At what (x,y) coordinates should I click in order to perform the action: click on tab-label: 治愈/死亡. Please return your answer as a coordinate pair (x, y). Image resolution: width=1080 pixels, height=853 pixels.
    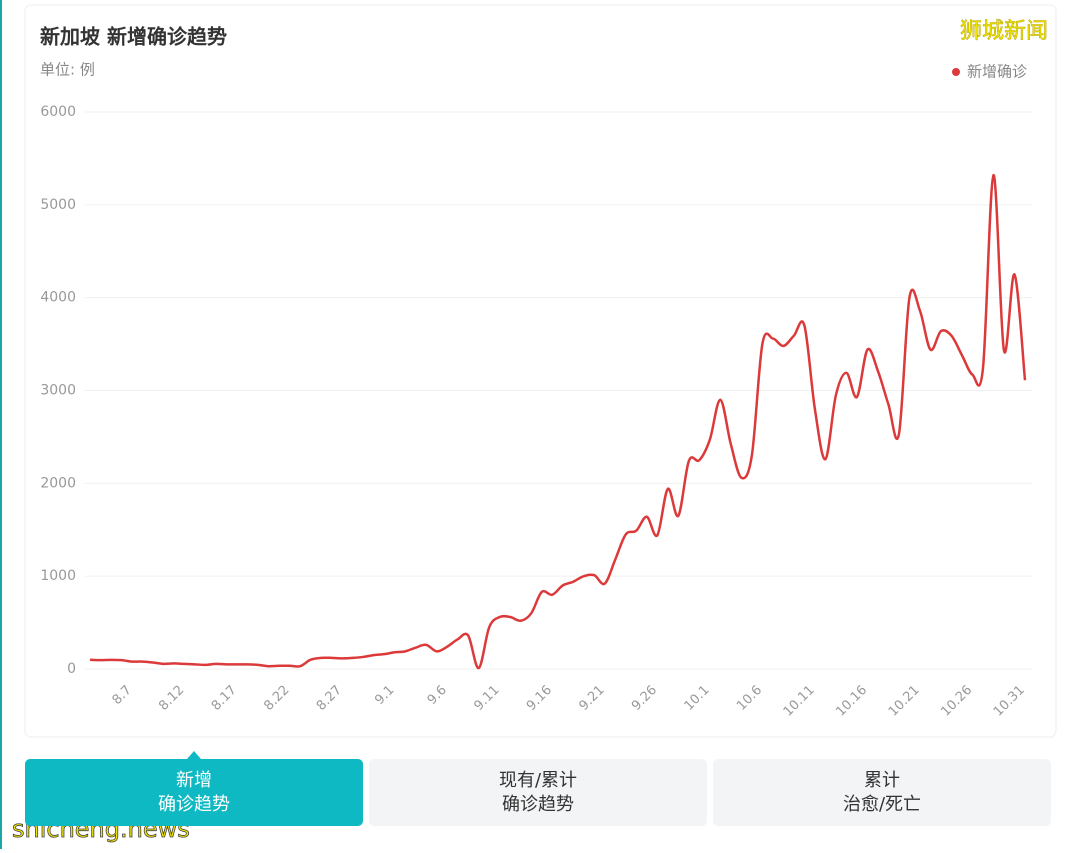
    Looking at the image, I should click on (882, 804).